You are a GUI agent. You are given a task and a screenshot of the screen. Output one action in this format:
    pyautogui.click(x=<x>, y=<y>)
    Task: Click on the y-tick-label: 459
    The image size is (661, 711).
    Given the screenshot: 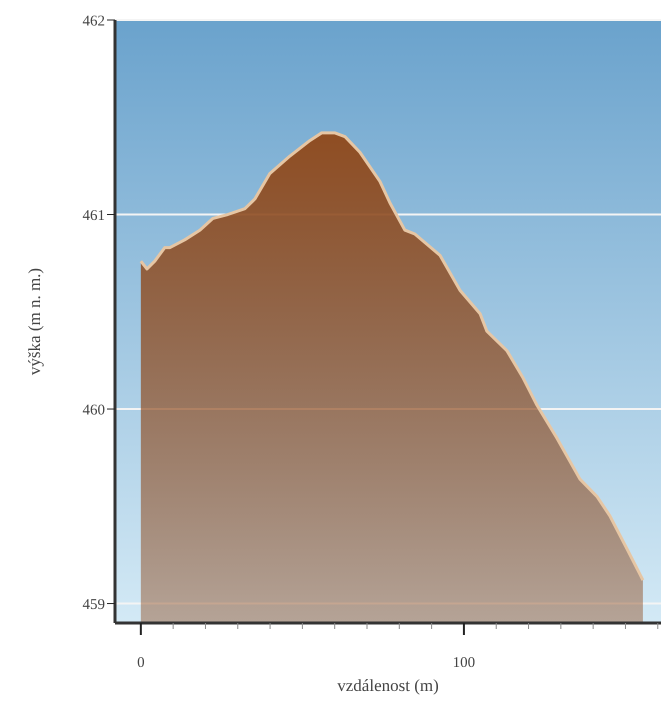 What is the action you would take?
    pyautogui.click(x=93, y=604)
    